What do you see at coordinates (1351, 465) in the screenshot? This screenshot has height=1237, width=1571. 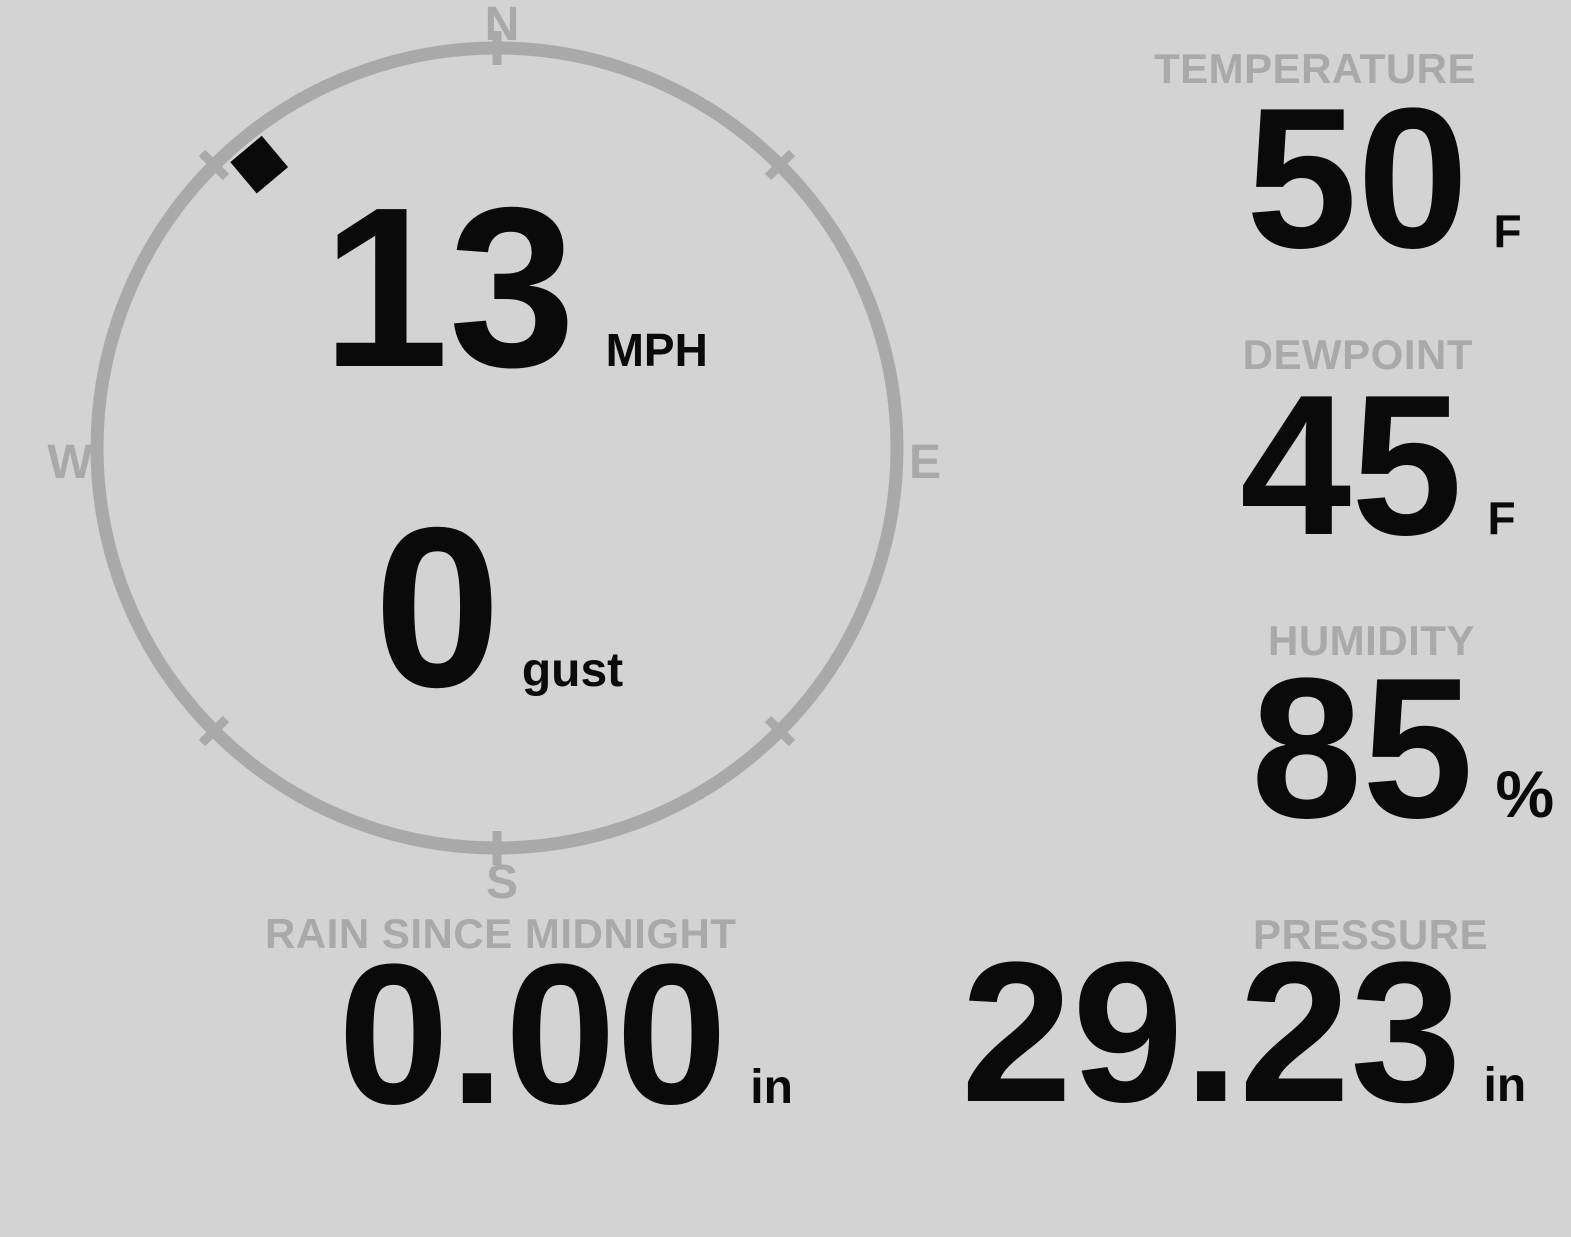 I see `dewpoint-value: 45` at bounding box center [1351, 465].